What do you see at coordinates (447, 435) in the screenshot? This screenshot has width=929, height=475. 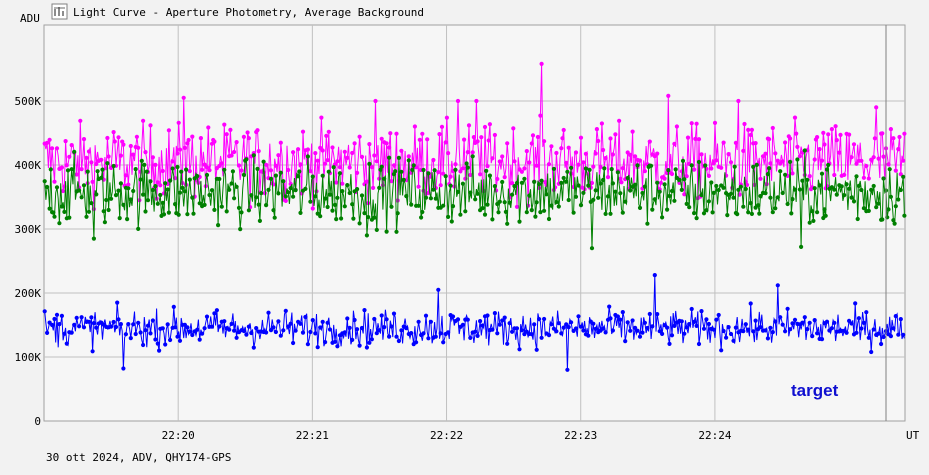 I see `x-tick-labels: 22:20 22:21 22:22 22:23 22:24` at bounding box center [447, 435].